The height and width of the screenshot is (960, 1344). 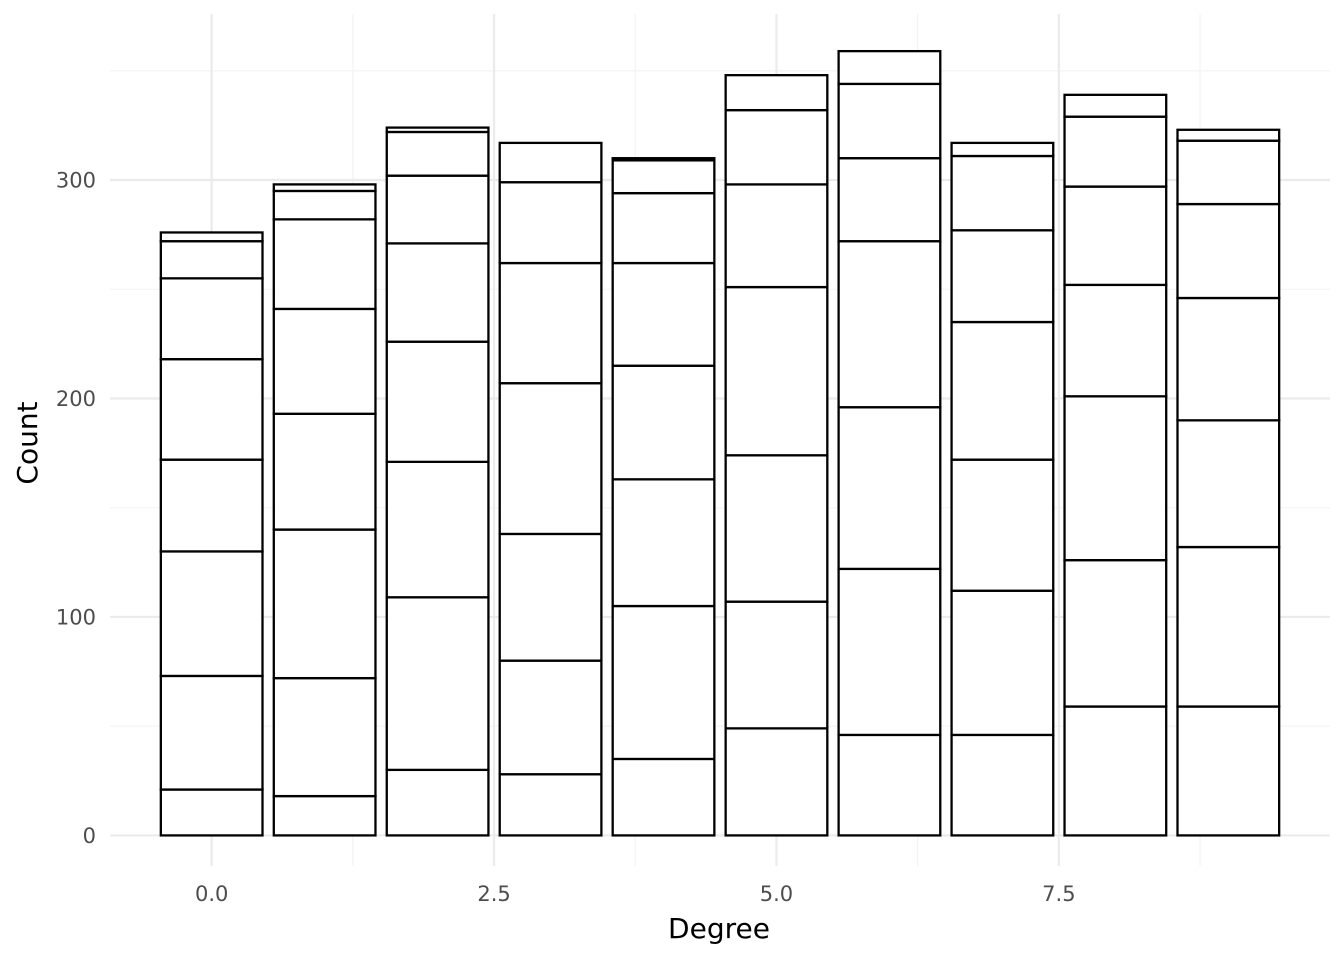 What do you see at coordinates (27, 442) in the screenshot?
I see `y-axis-title: Count` at bounding box center [27, 442].